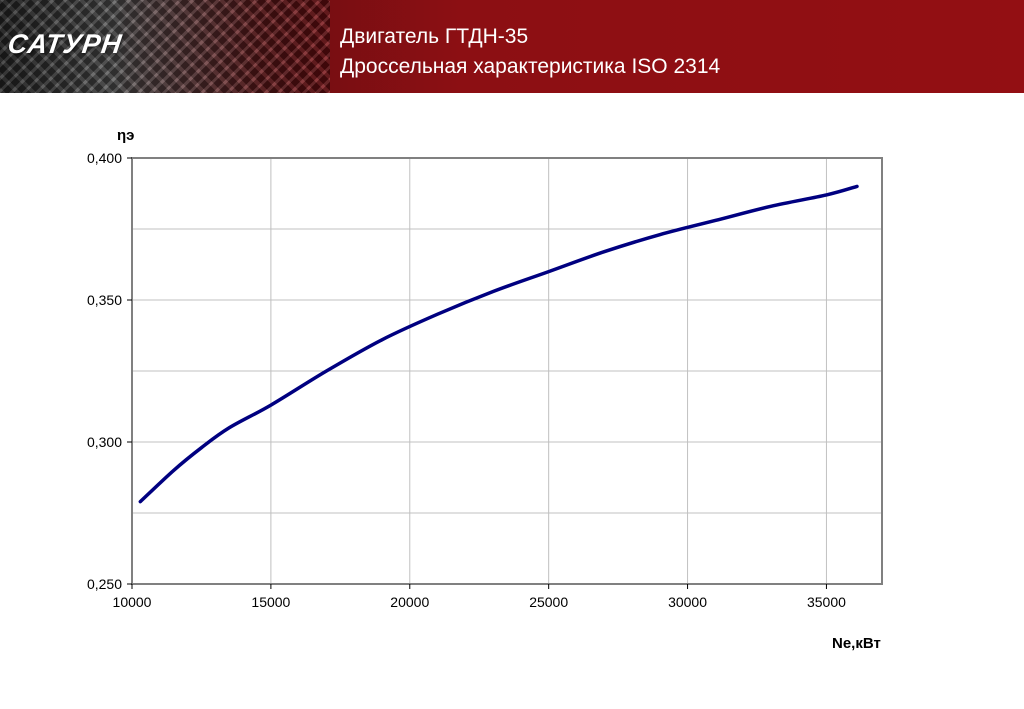 The height and width of the screenshot is (709, 1024). What do you see at coordinates (409, 602) in the screenshot?
I see `x-tick-label: 20000` at bounding box center [409, 602].